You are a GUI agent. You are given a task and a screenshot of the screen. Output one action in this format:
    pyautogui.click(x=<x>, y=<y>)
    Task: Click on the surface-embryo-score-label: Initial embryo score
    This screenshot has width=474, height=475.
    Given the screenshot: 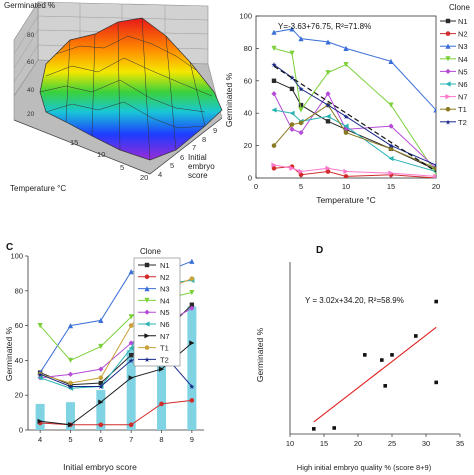 What is the action you would take?
    pyautogui.click(x=201, y=166)
    